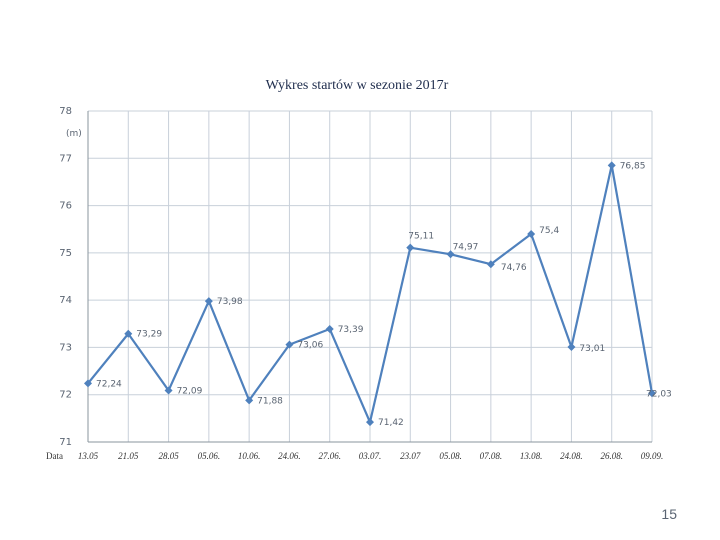  I want to click on data-label: 73,29, so click(149, 335).